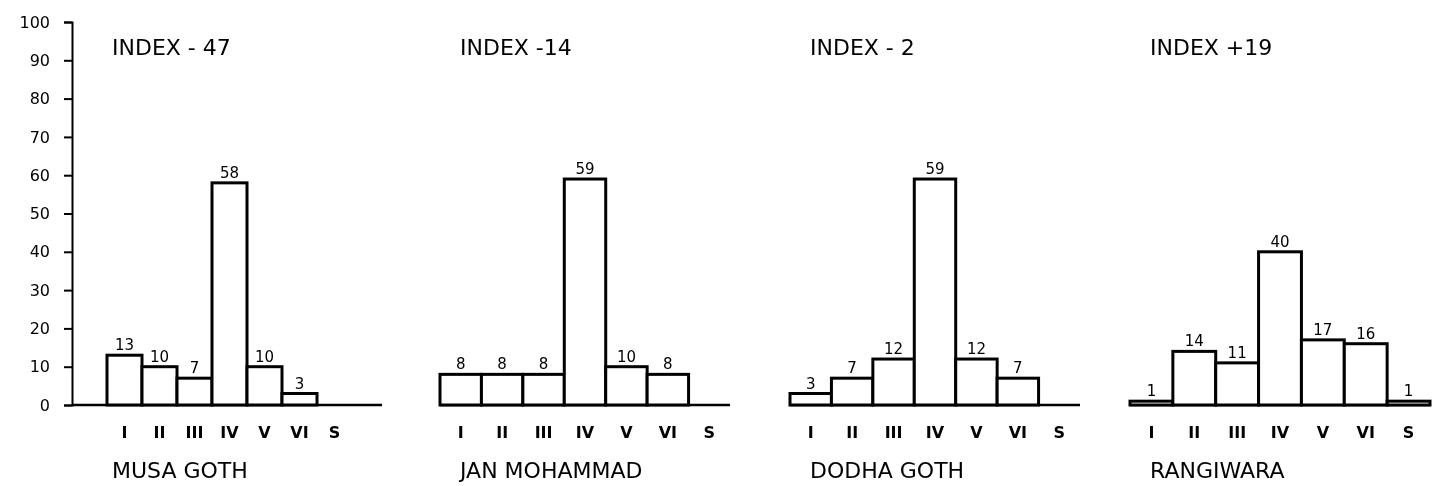  I want to click on data-label: 14, so click(1194, 341).